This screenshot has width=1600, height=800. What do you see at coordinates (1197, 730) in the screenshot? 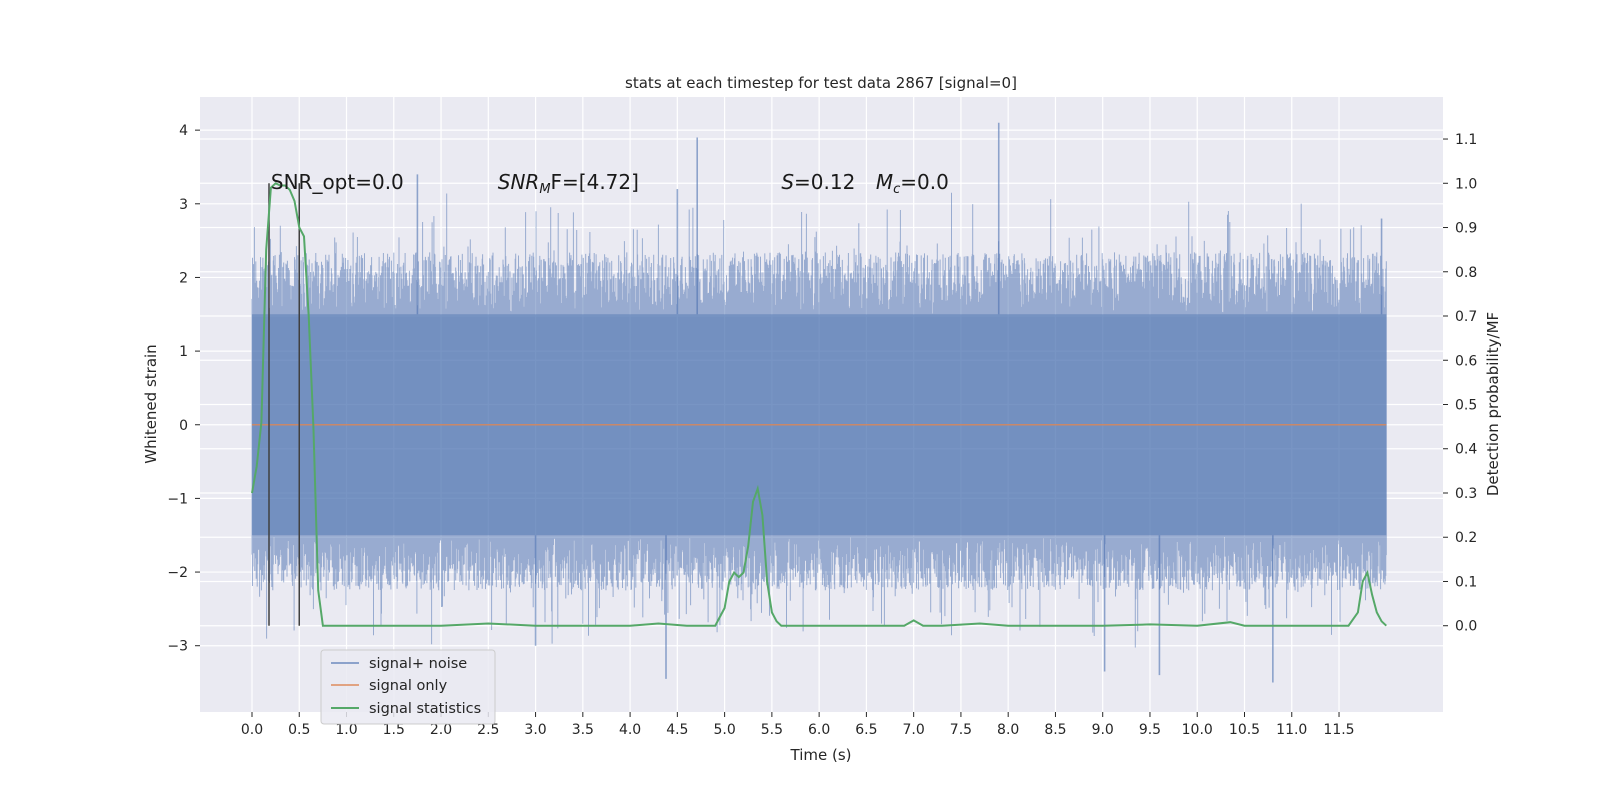
I see `x-tick-label: 10.0` at bounding box center [1197, 730].